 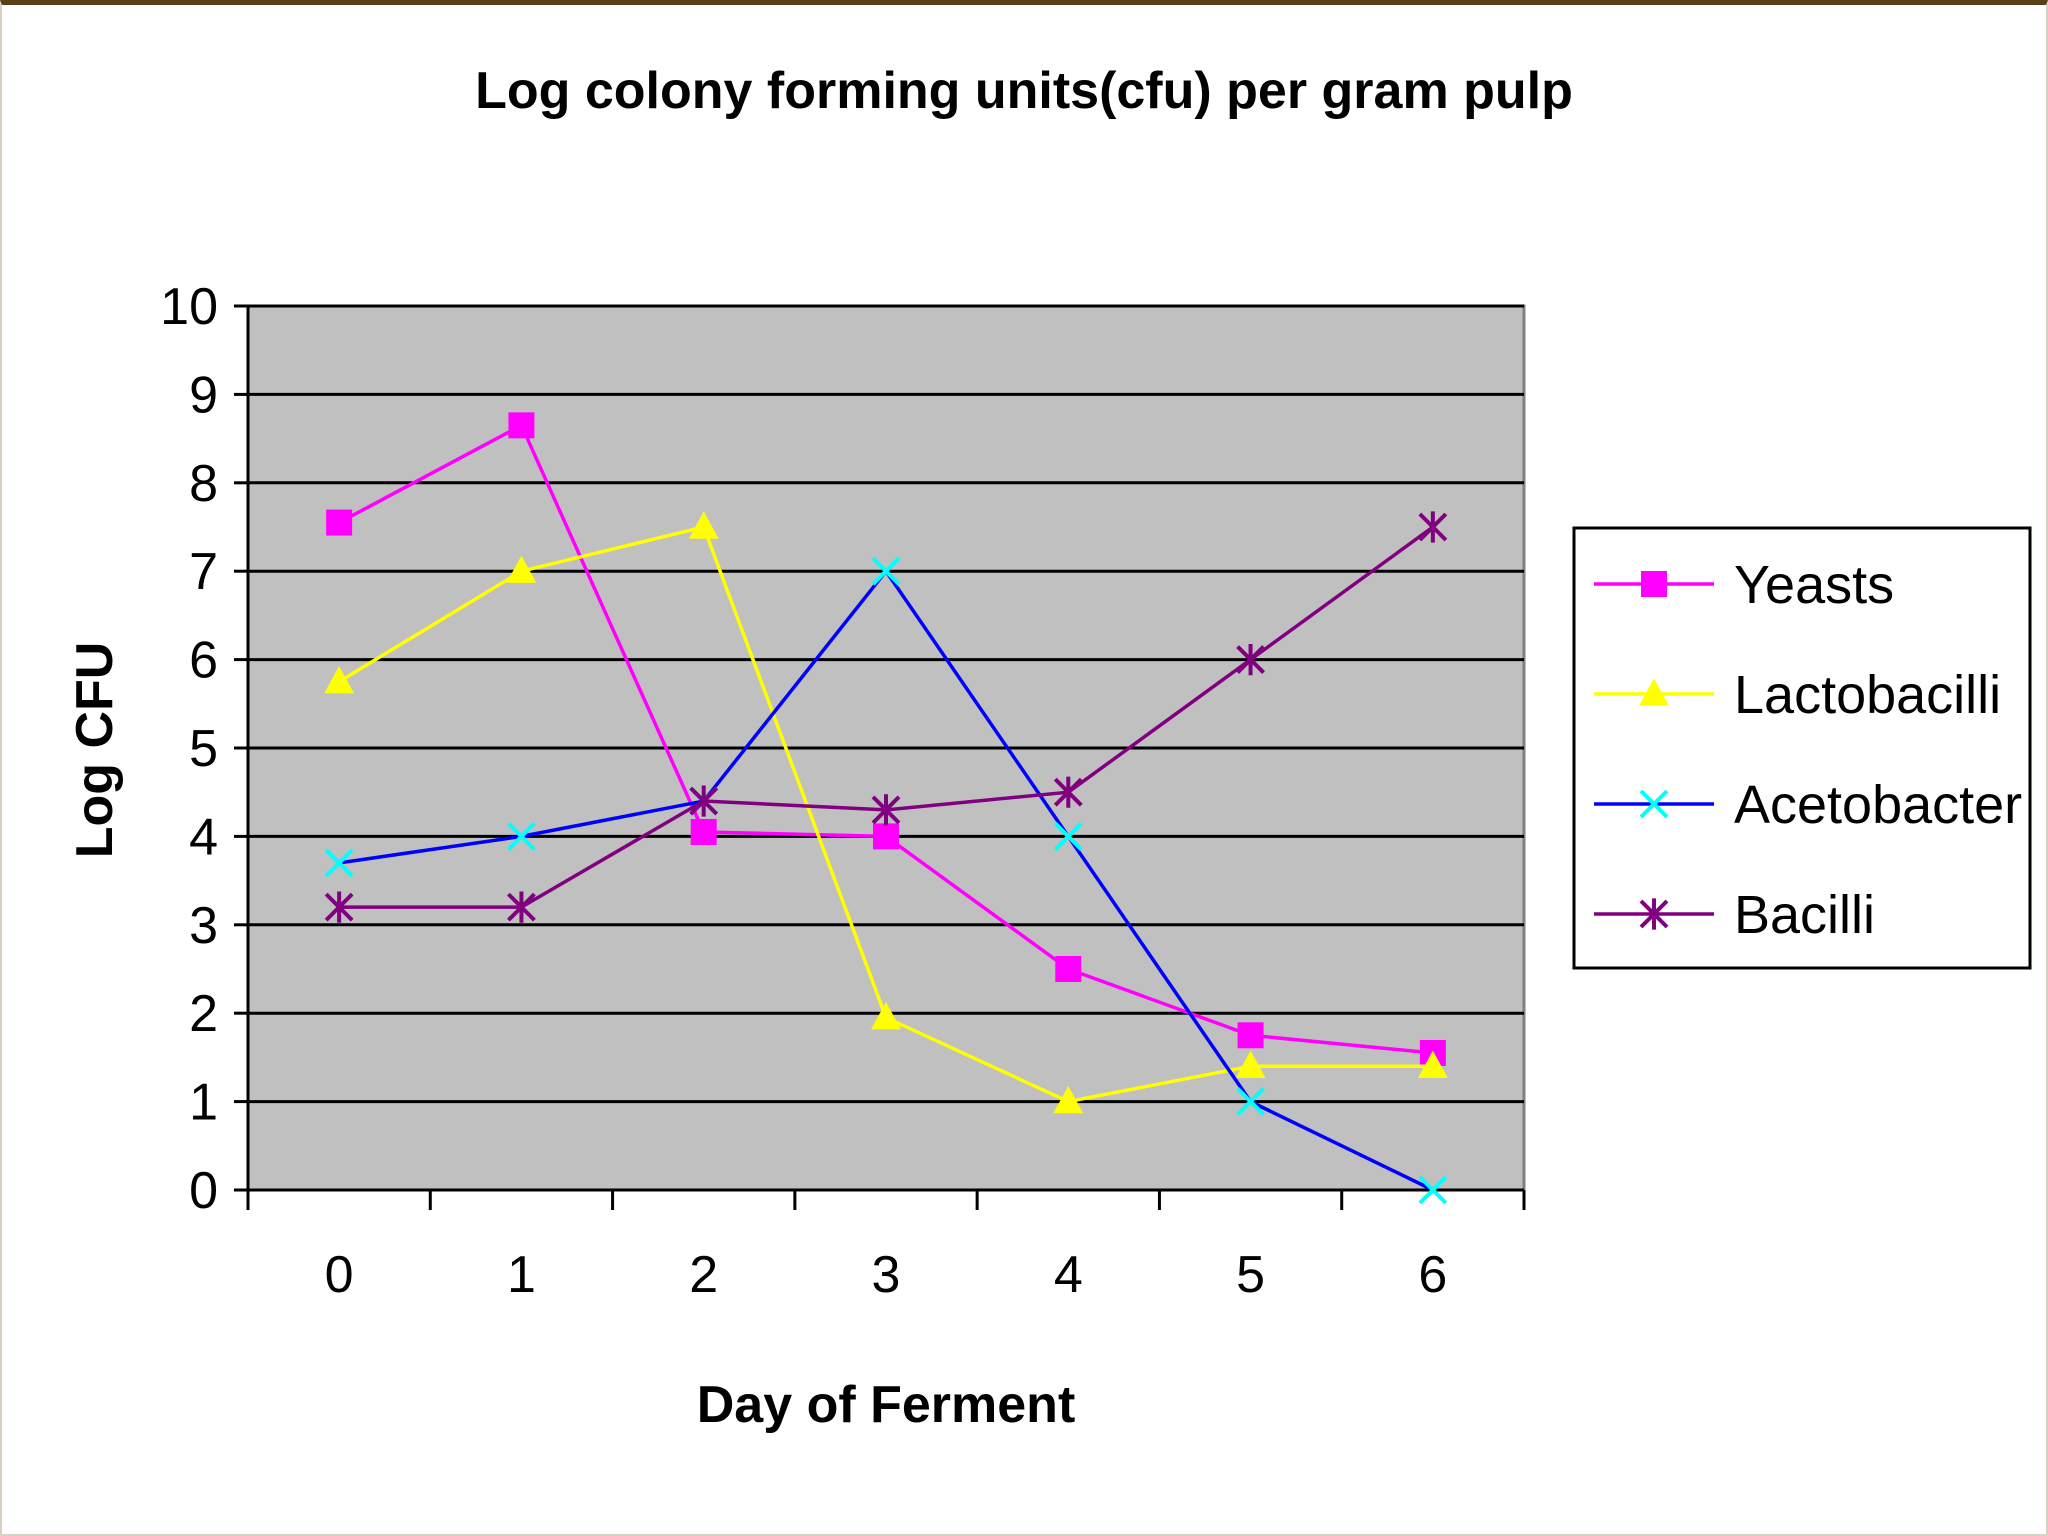 What do you see at coordinates (1804, 915) in the screenshot?
I see `legend-label: Bacilli` at bounding box center [1804, 915].